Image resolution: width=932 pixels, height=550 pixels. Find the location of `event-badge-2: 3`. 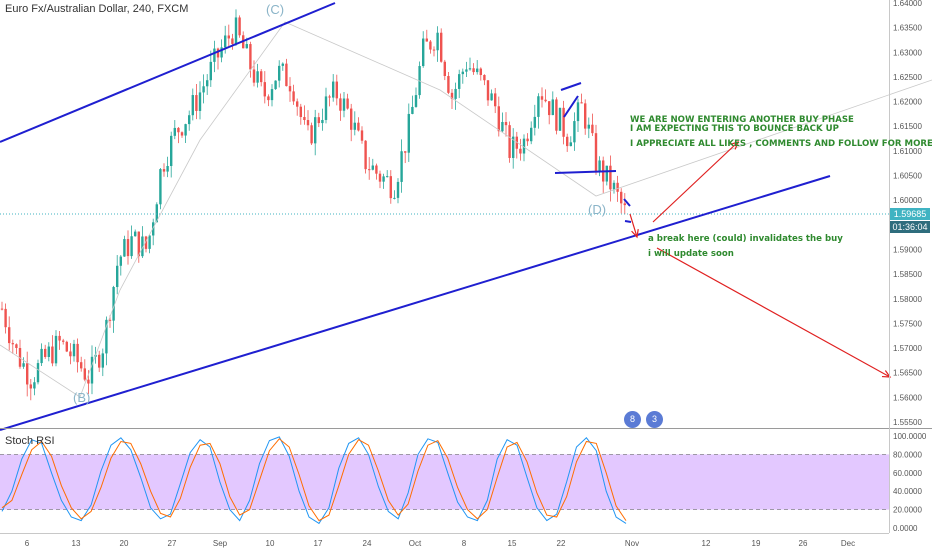

event-badge-2: 3 is located at coordinates (654, 419).